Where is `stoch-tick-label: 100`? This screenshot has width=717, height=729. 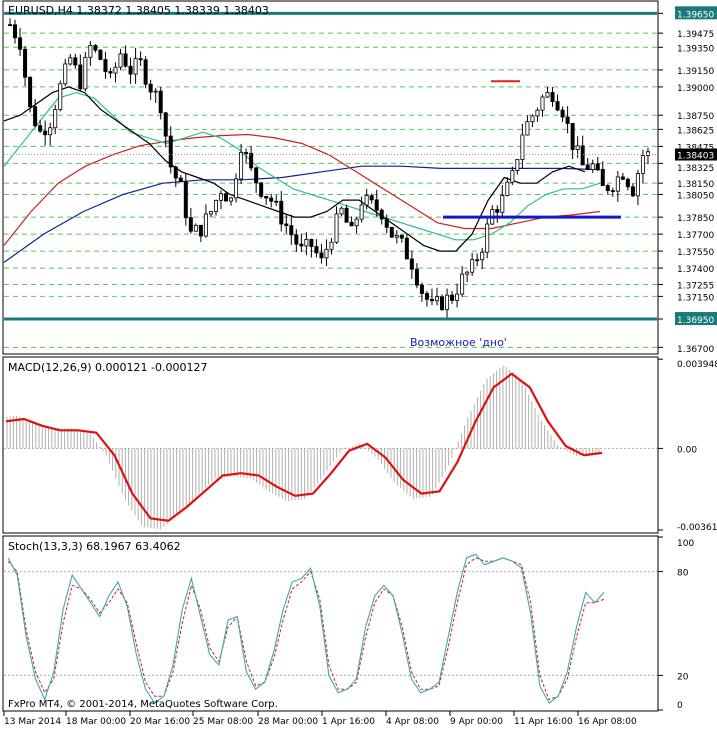 stoch-tick-label: 100 is located at coordinates (685, 544).